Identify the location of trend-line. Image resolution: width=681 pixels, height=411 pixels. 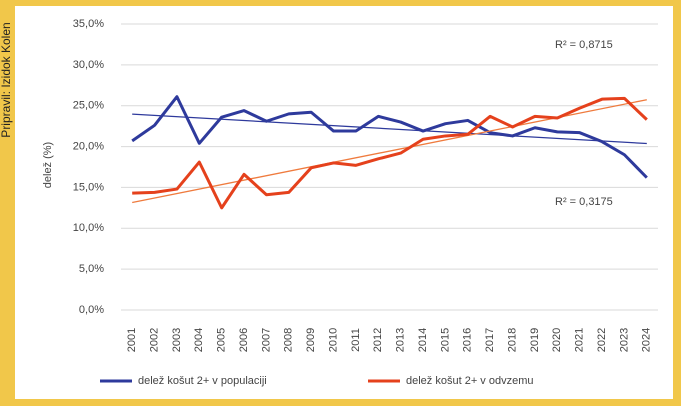
(389, 129).